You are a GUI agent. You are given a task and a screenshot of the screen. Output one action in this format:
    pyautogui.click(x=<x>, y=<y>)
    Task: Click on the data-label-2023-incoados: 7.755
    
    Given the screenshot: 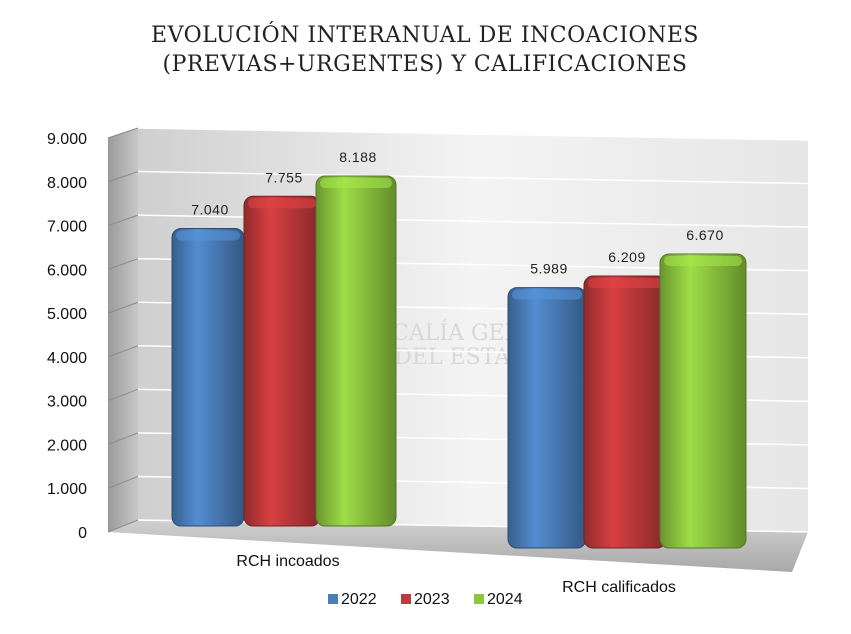 What is the action you would take?
    pyautogui.click(x=284, y=177)
    